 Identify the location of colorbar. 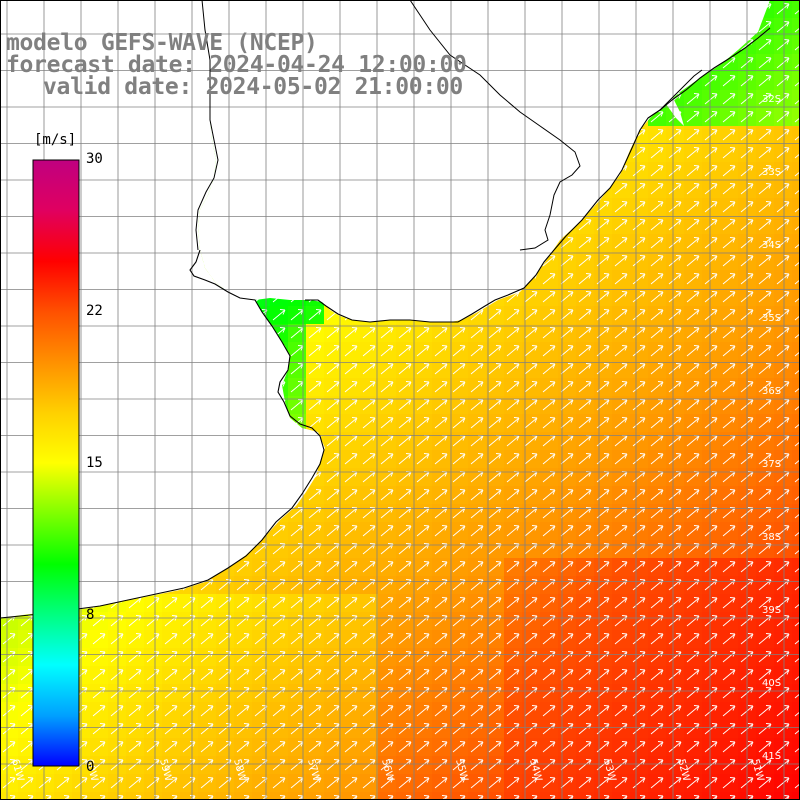
(56, 463).